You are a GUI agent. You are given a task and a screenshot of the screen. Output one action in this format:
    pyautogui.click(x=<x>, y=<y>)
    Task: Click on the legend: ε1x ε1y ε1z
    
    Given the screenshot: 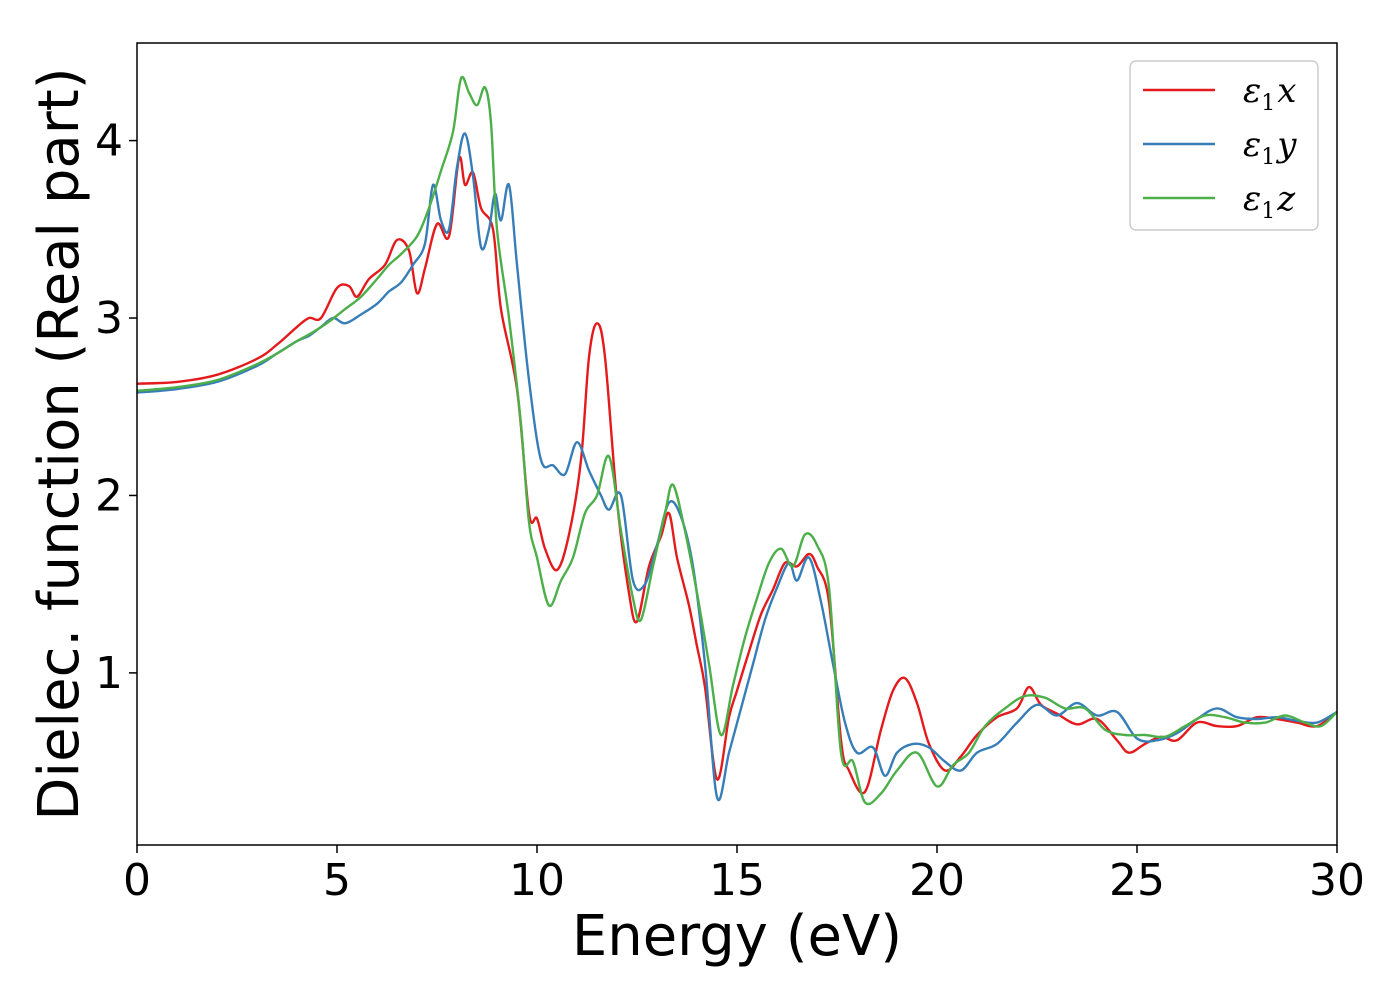 What is the action you would take?
    pyautogui.click(x=1224, y=145)
    